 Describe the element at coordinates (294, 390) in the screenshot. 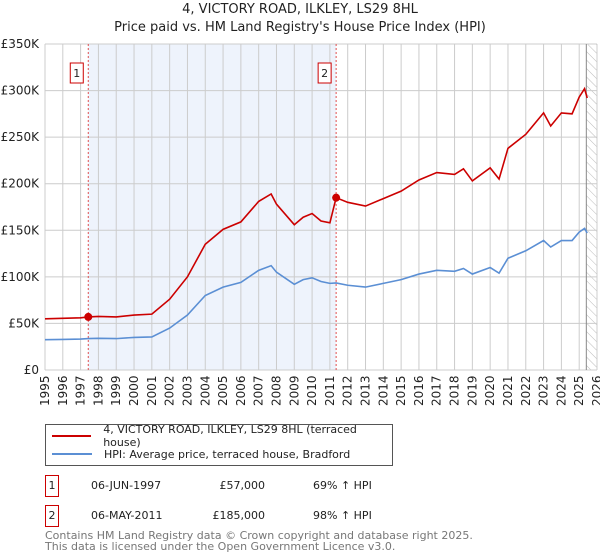

I see `x-tick-label: 2009` at that location.